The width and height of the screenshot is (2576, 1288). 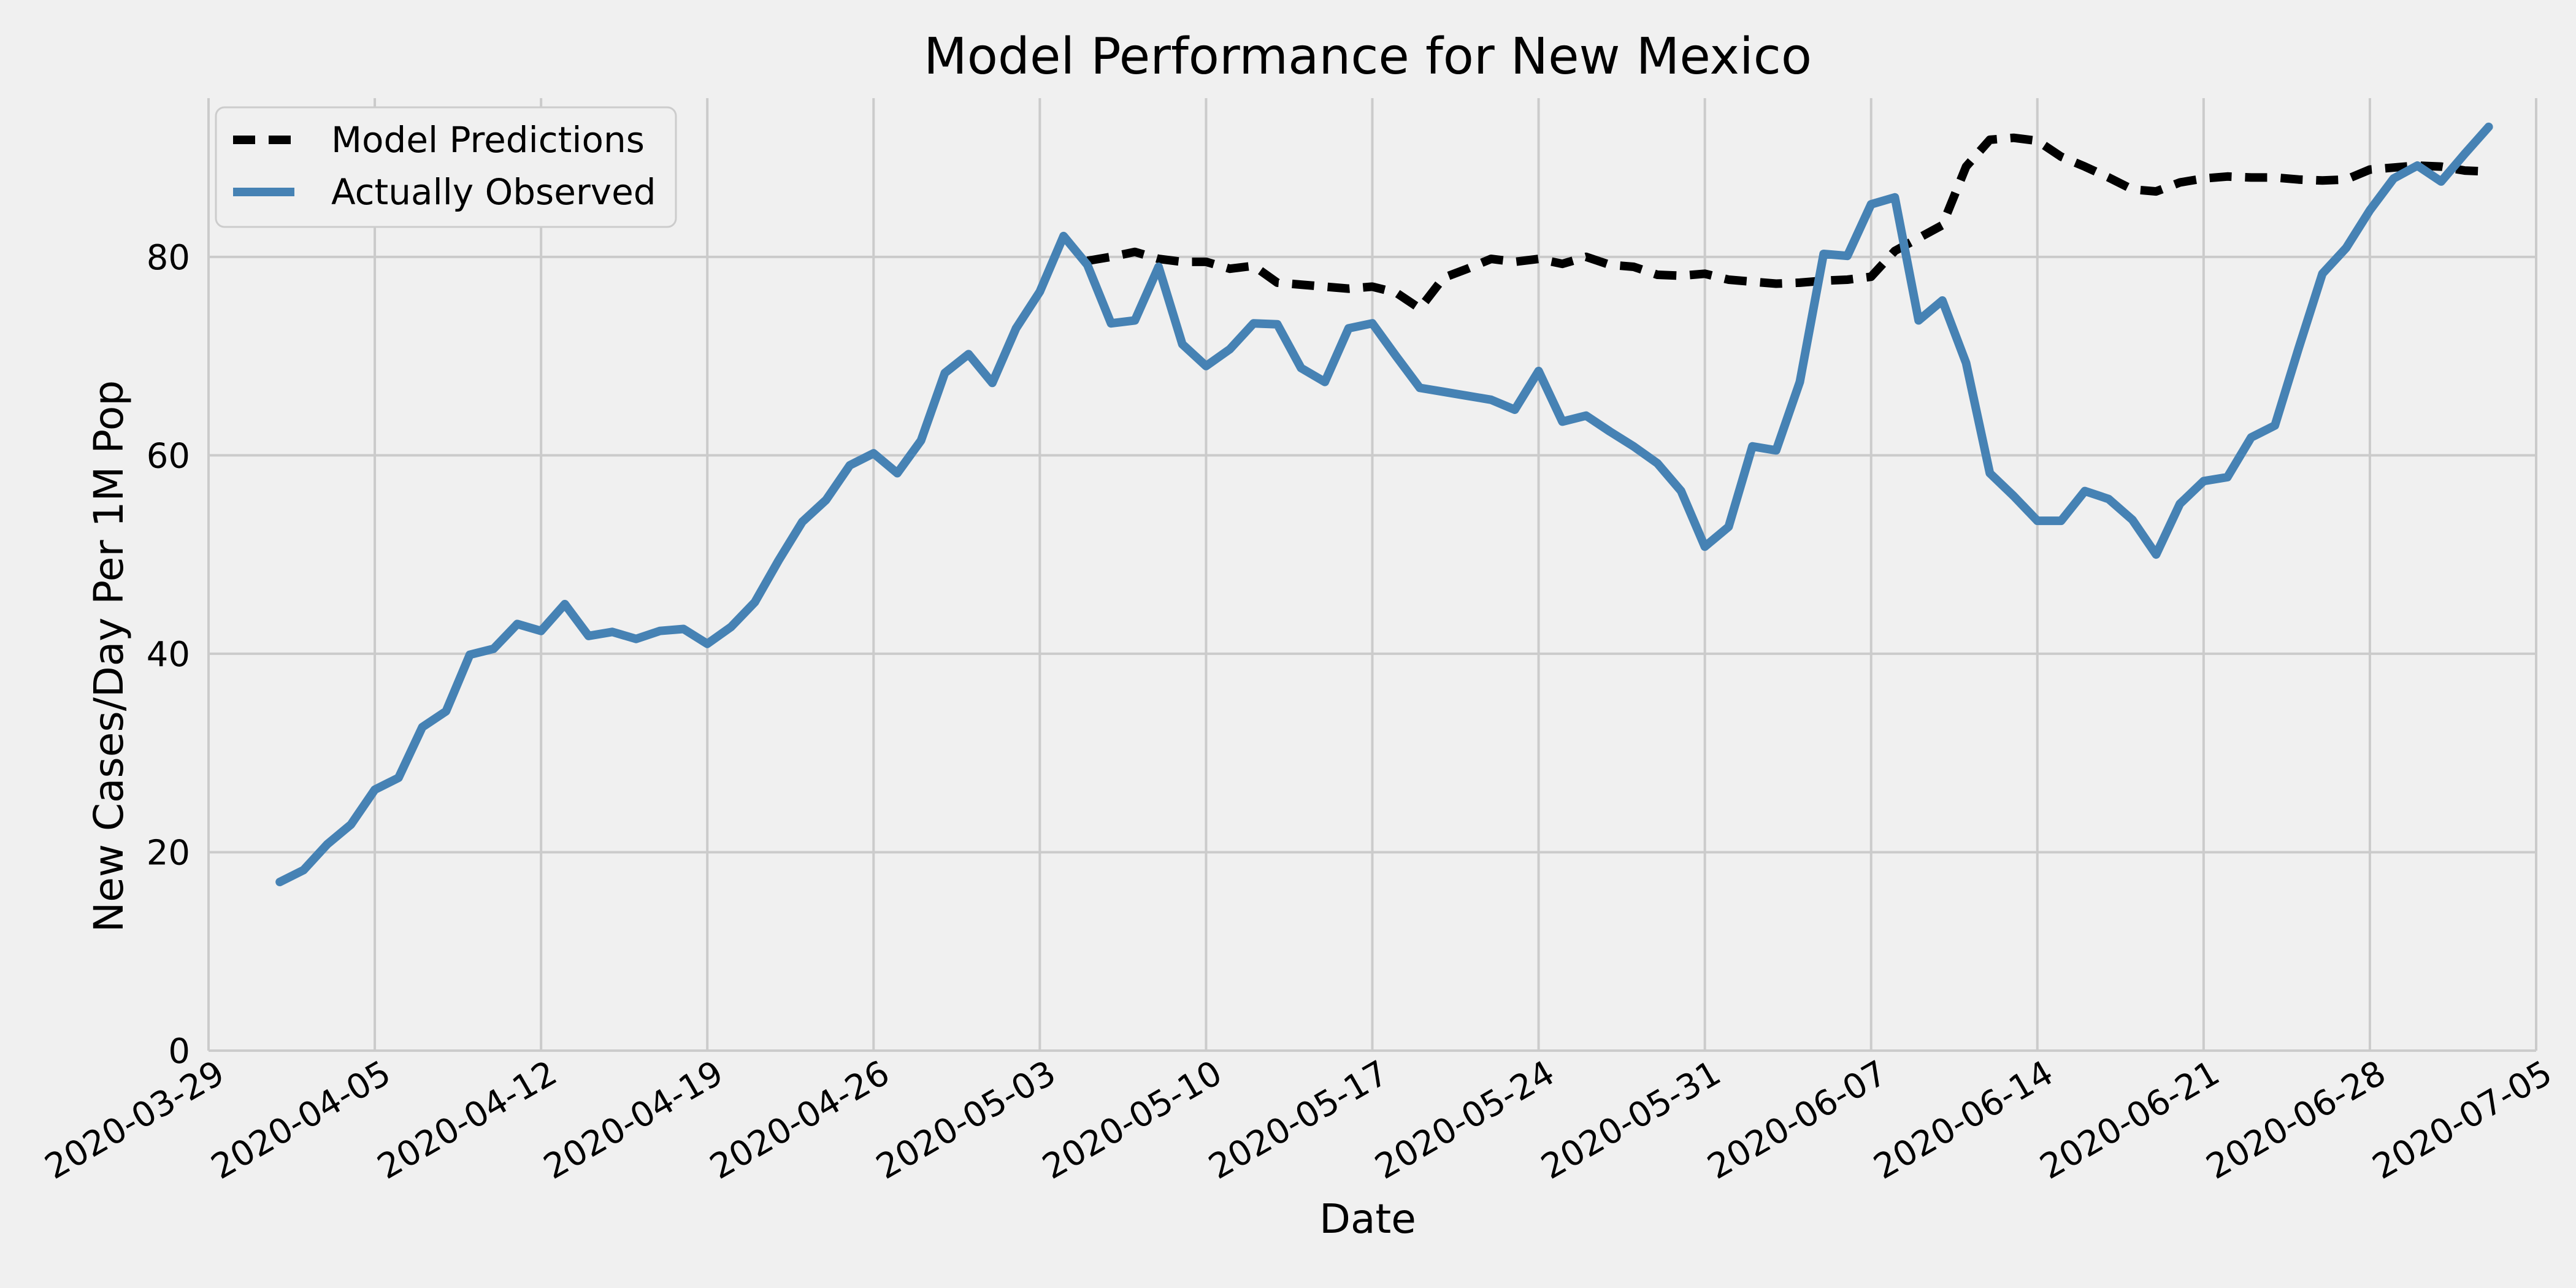 I want to click on y-tick-label: 0, so click(x=179, y=1051).